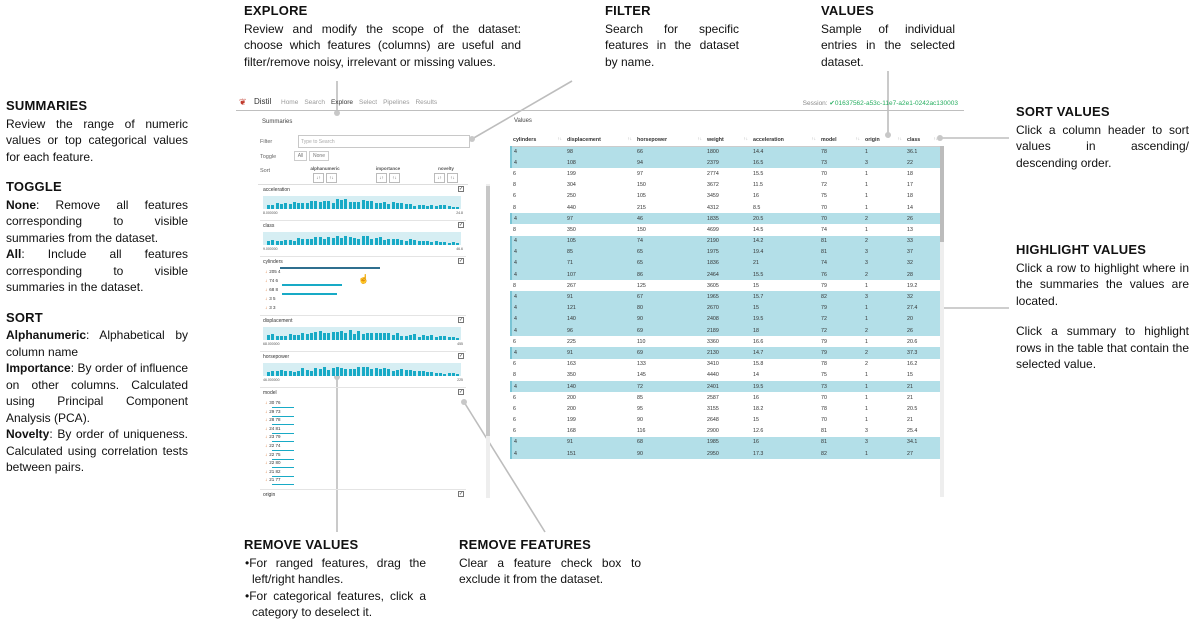  Describe the element at coordinates (725, 152) in the screenshot. I see `table-row: 4 98 66 1800 14.4 78 1 36.1` at that location.